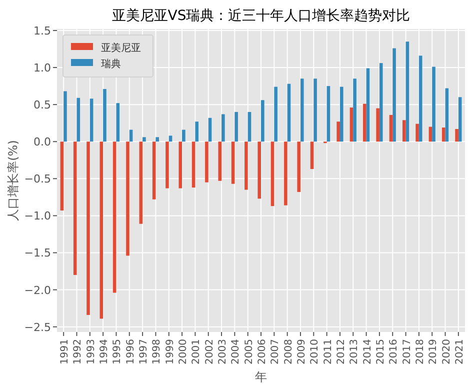 Image resolution: width=474 pixels, height=389 pixels. Describe the element at coordinates (380, 351) in the screenshot. I see `x-tick-label: 2015` at that location.